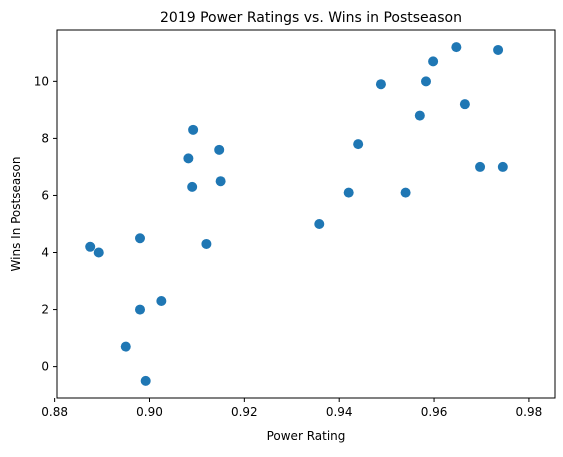 The height and width of the screenshot is (457, 563). Describe the element at coordinates (244, 412) in the screenshot. I see `x-tick-label: 0.92` at that location.